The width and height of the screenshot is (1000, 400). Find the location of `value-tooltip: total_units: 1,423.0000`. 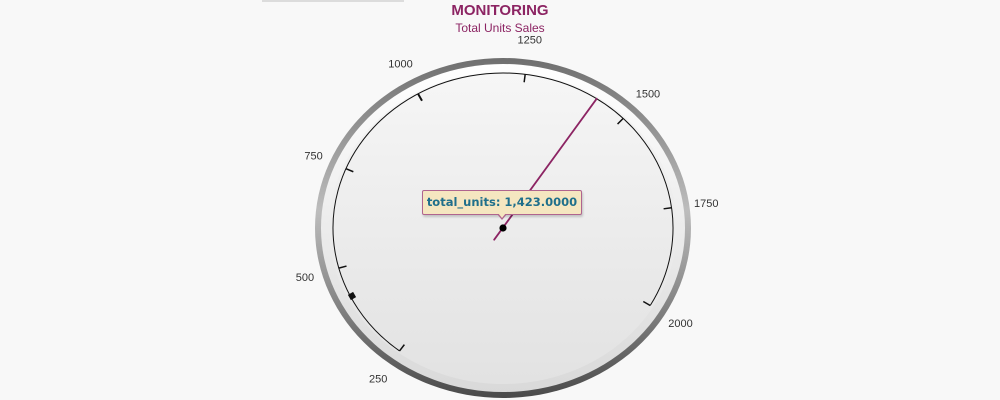

value-tooltip: total_units: 1,423.0000 is located at coordinates (502, 205).